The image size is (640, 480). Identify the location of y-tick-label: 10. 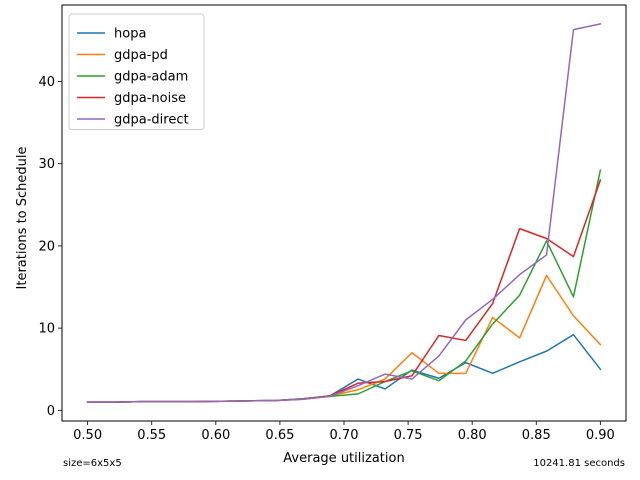
(46, 329).